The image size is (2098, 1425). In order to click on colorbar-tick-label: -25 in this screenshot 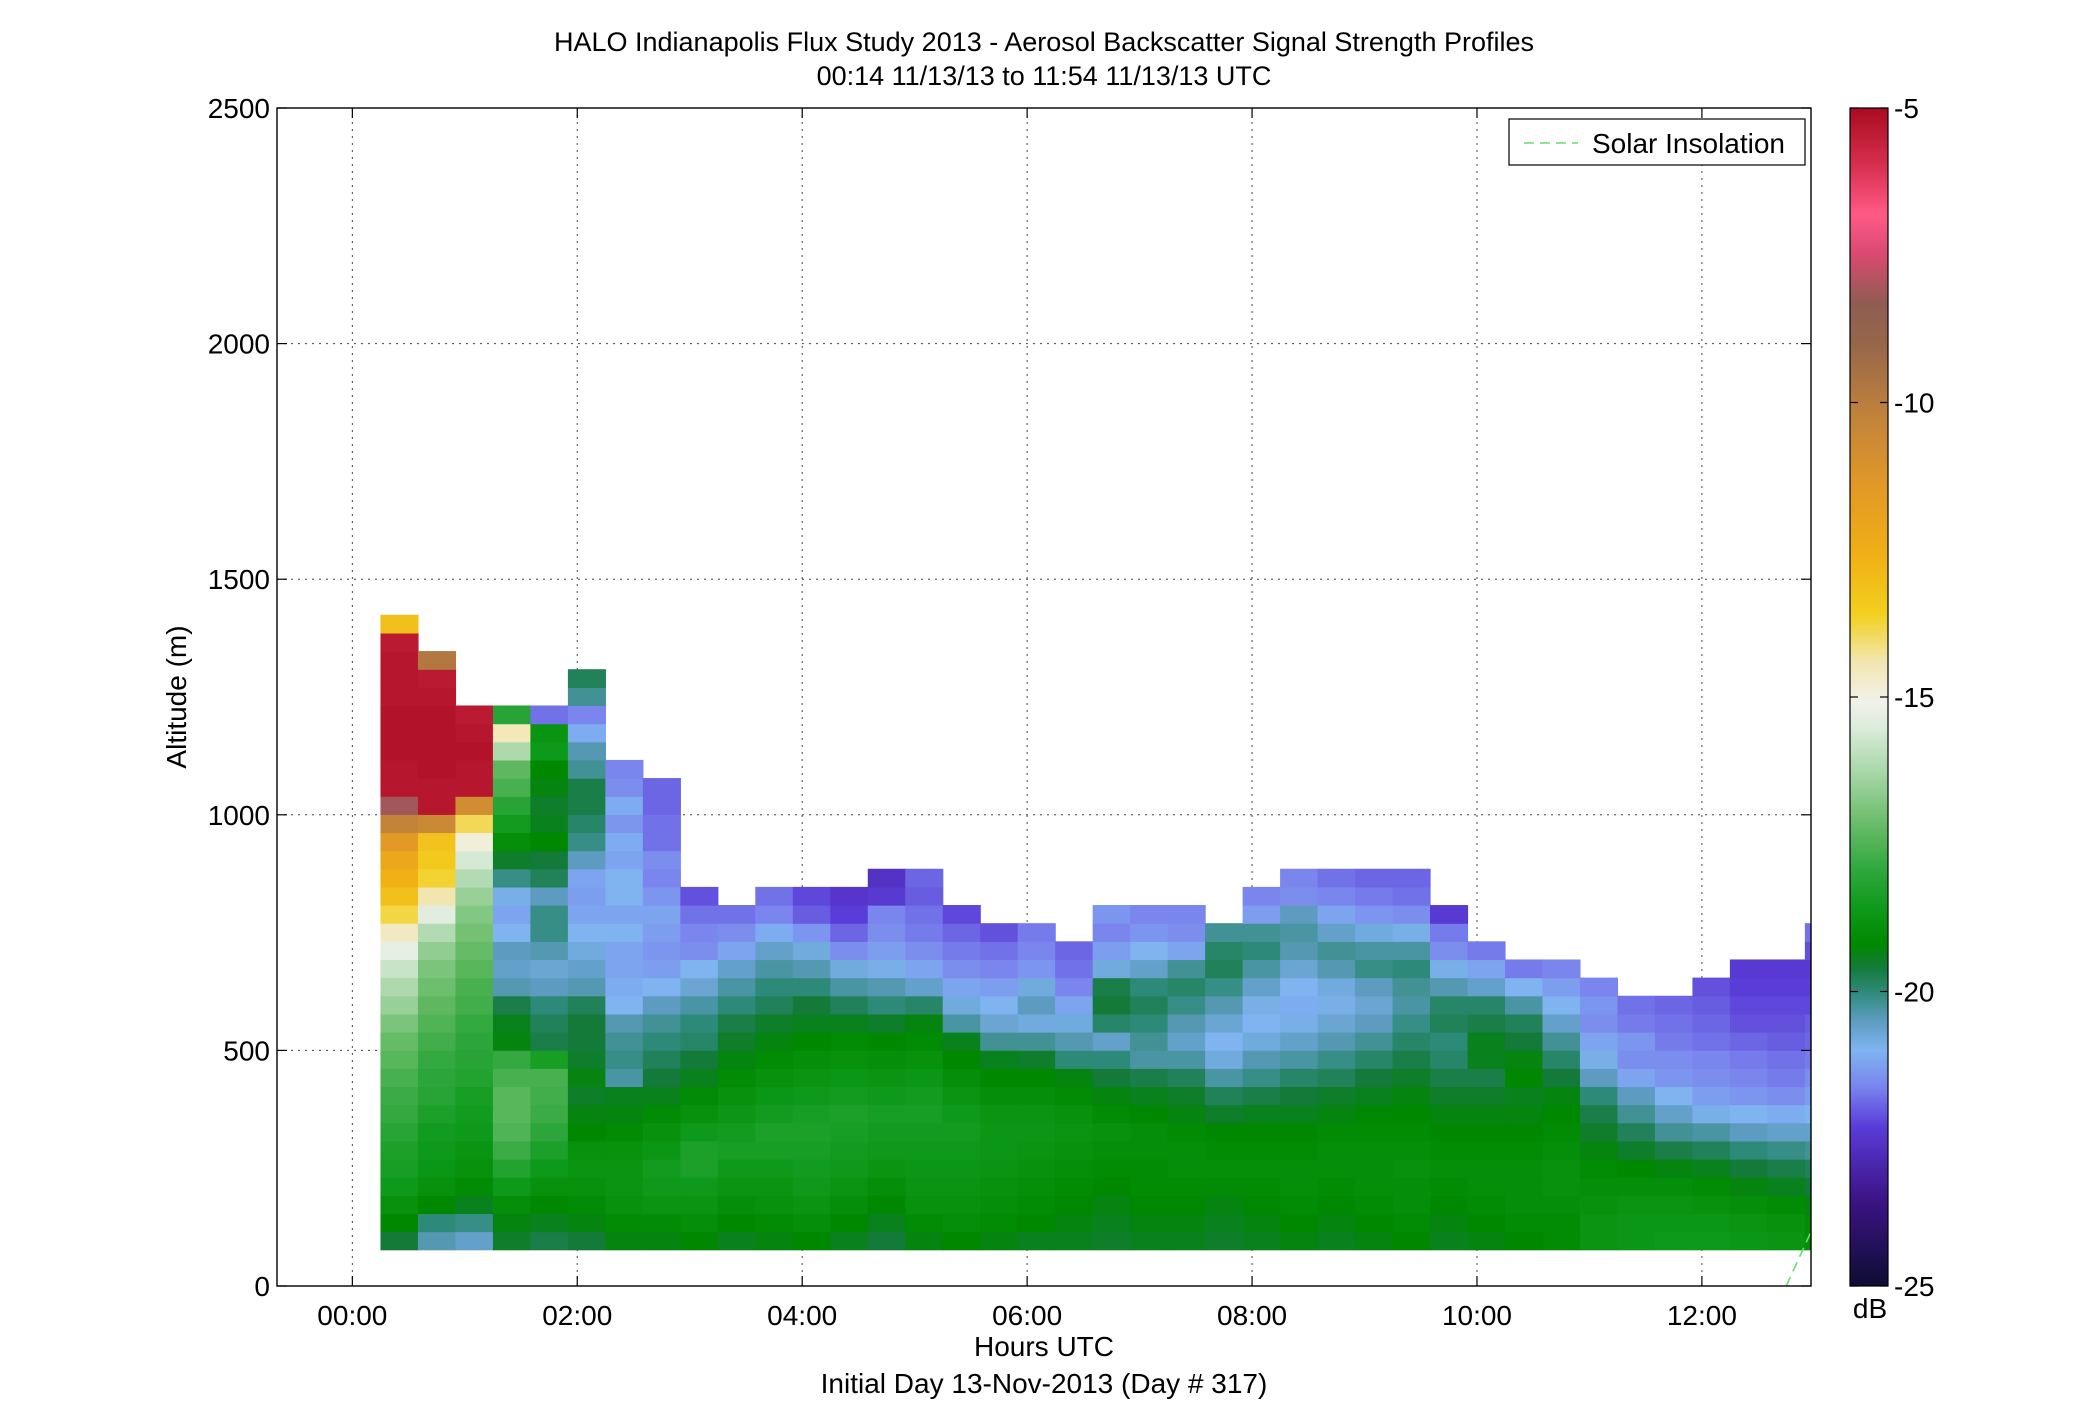, I will do `click(1914, 1286)`.